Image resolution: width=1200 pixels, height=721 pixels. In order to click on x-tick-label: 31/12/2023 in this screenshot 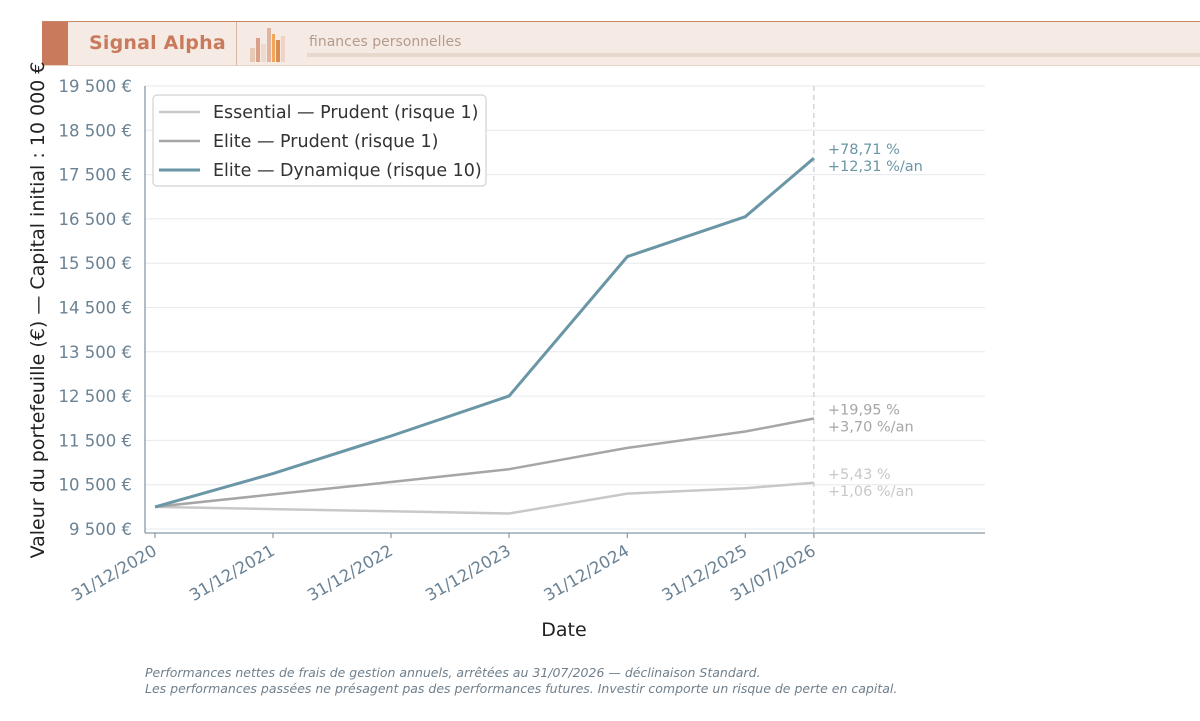, I will do `click(468, 573)`.